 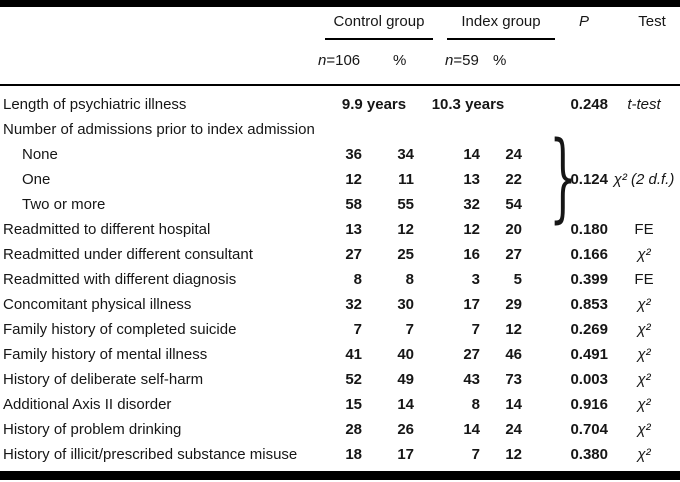 What do you see at coordinates (471, 254) in the screenshot?
I see `index-n-value: 16` at bounding box center [471, 254].